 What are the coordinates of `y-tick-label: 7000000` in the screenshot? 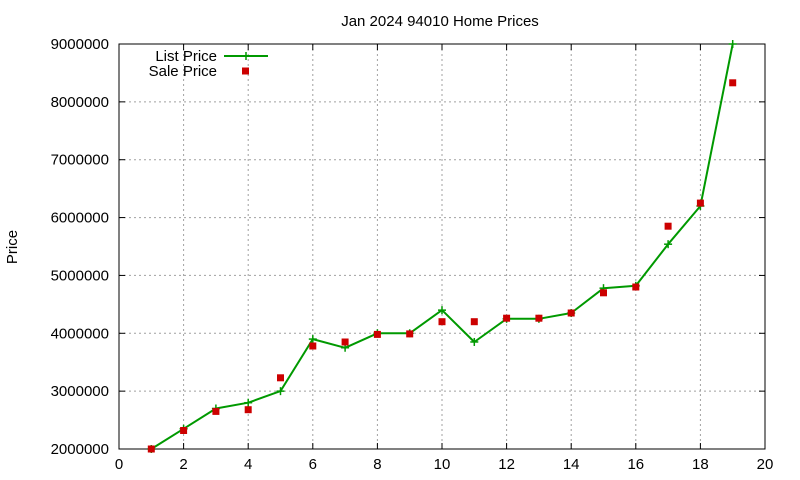 It's located at (80, 160).